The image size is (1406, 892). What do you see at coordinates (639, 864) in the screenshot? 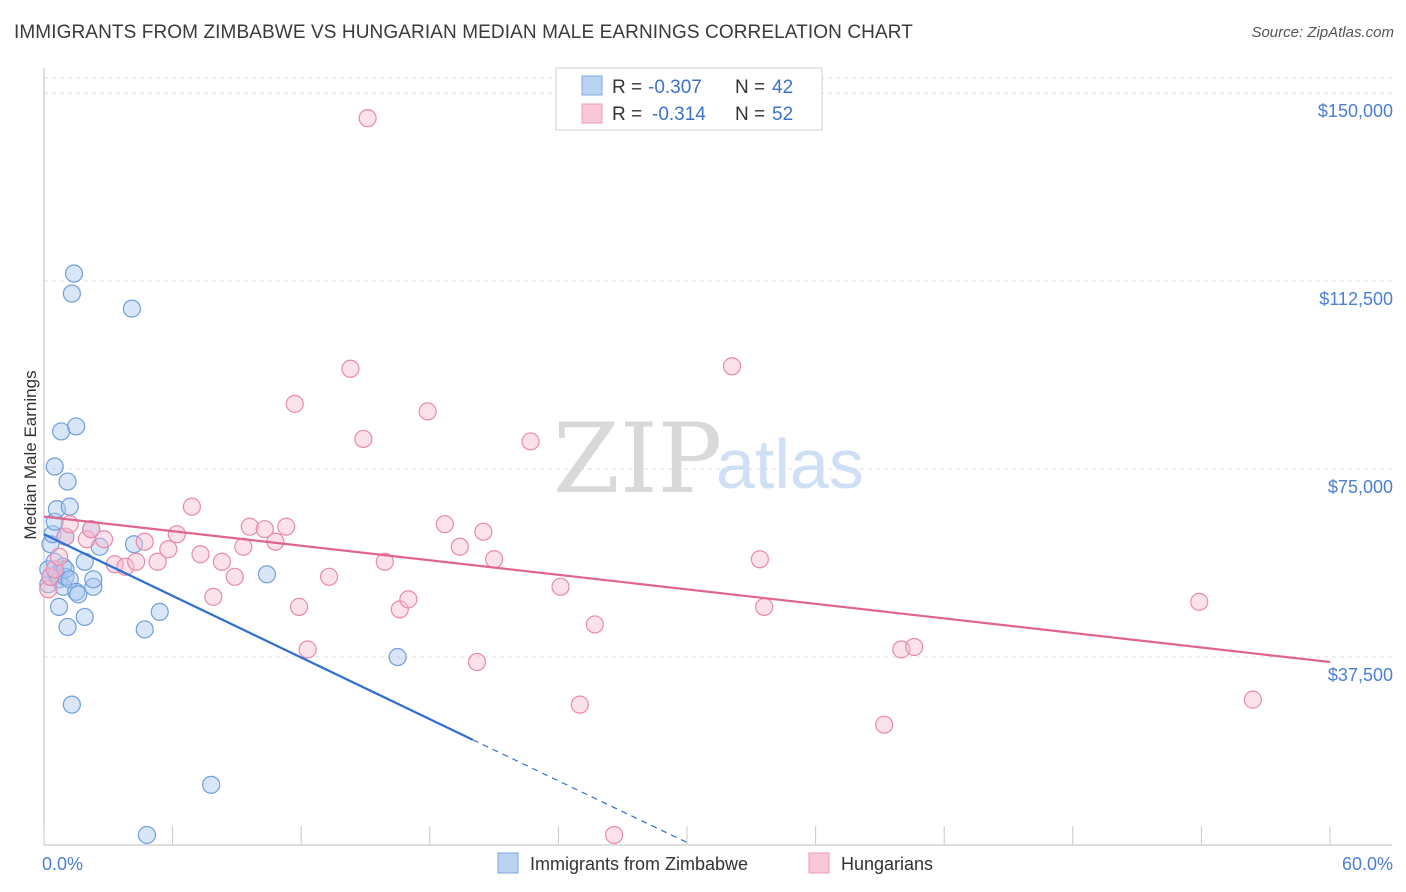
I see `bottom-legend-label: Immigrants from Zimbabwe` at bounding box center [639, 864].